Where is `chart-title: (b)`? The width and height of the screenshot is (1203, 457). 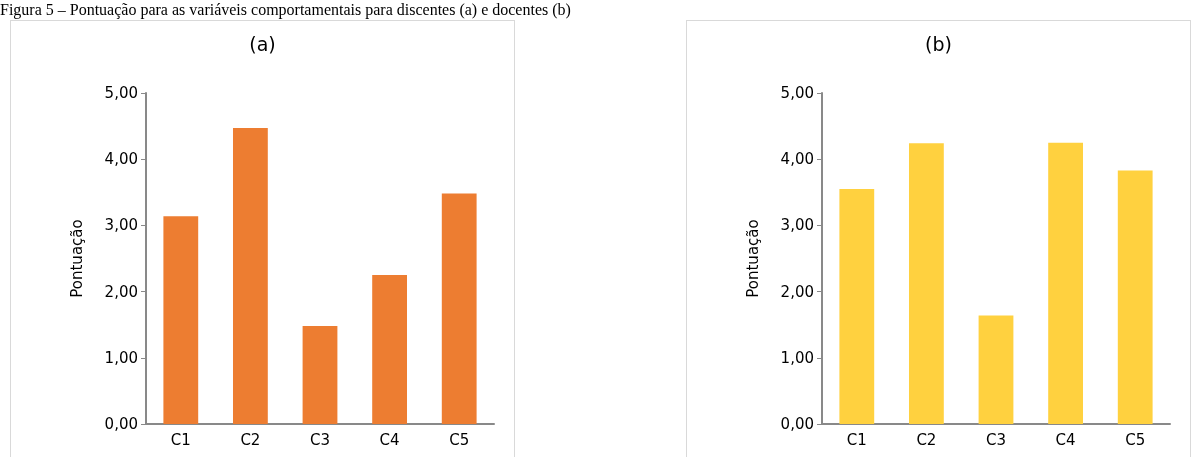
chart-title: (b) is located at coordinates (938, 43).